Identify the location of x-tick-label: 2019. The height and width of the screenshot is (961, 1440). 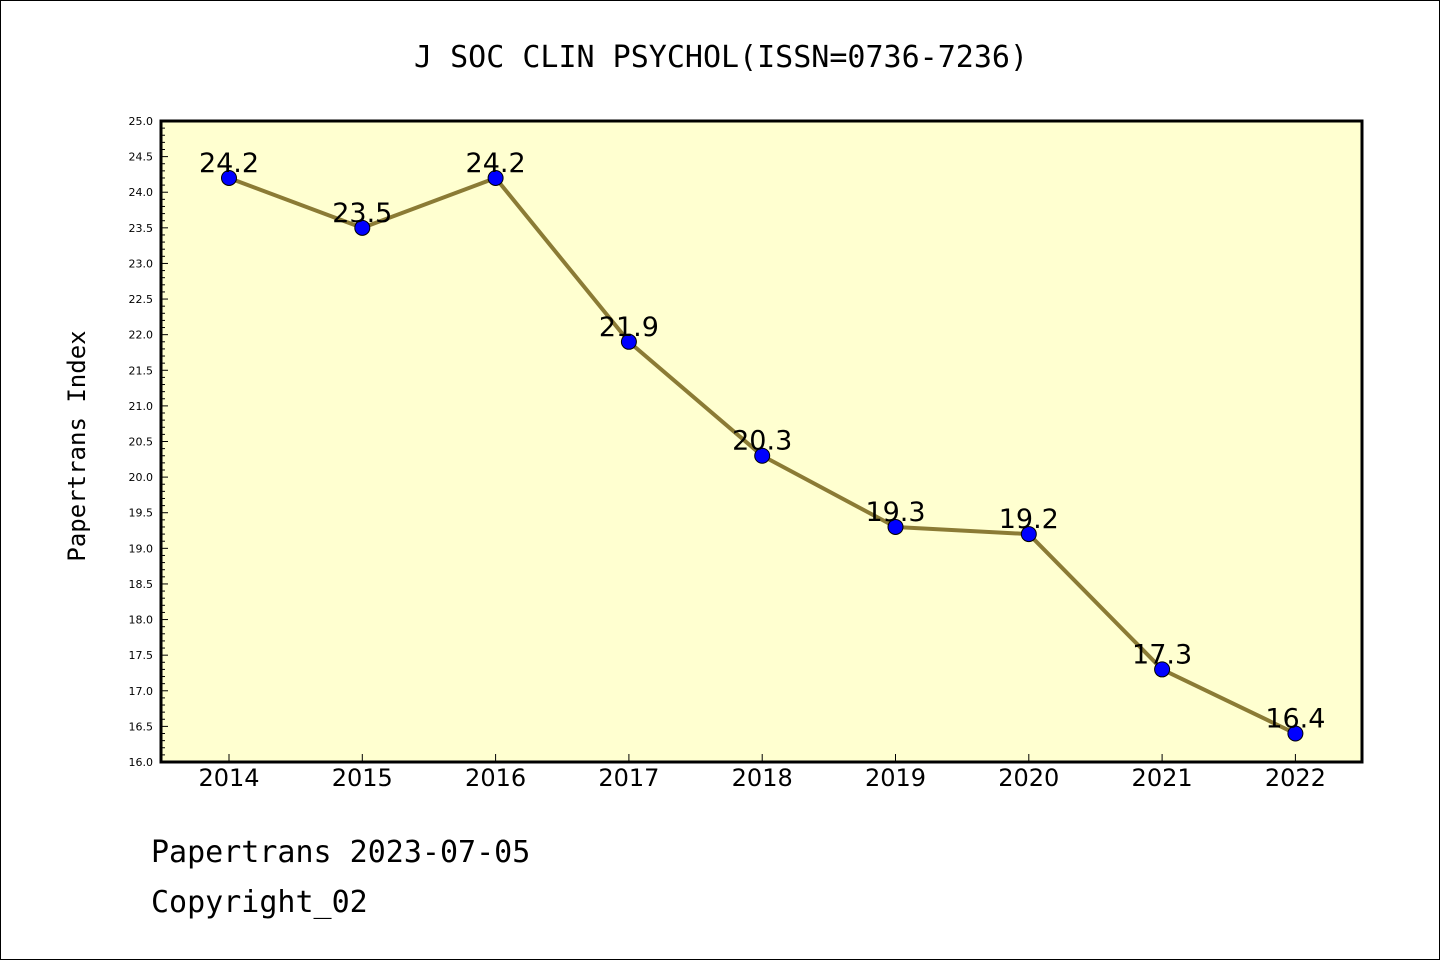
(895, 778).